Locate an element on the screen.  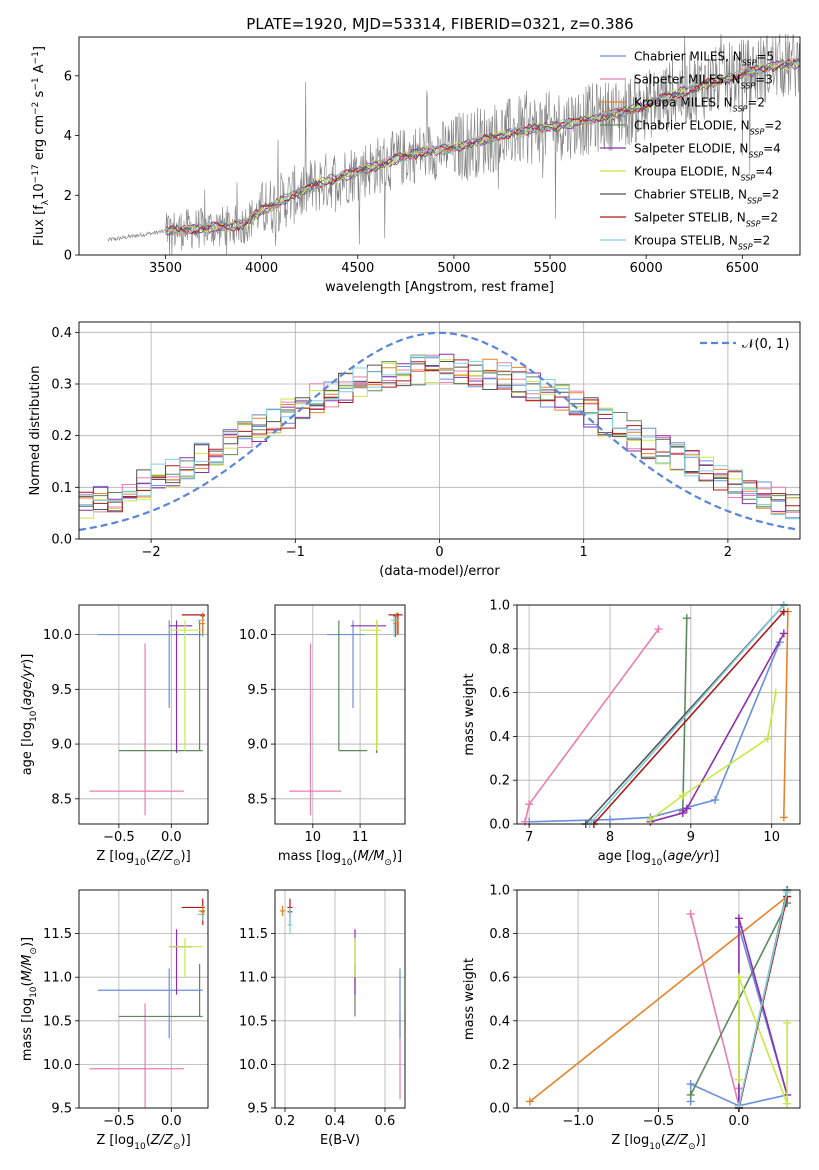
weight_vs_age-frame is located at coordinates (658, 714).